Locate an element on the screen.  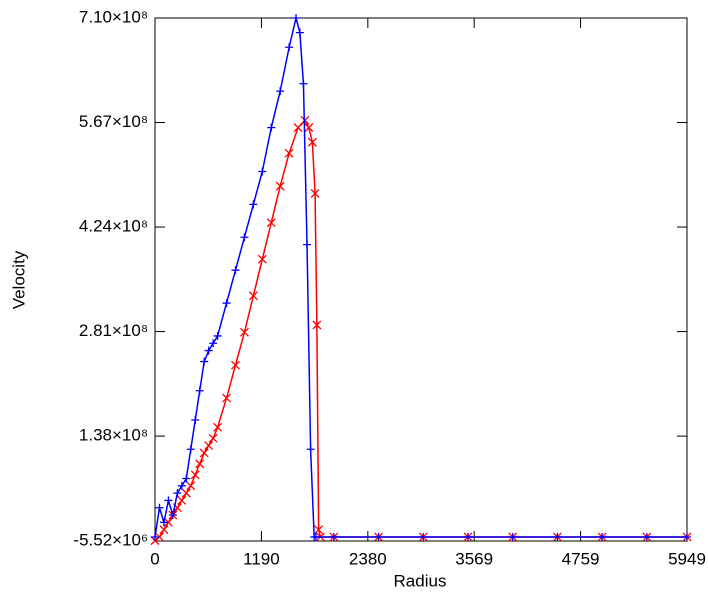
y-tick-label: 2.81×10⁸ is located at coordinates (113, 330).